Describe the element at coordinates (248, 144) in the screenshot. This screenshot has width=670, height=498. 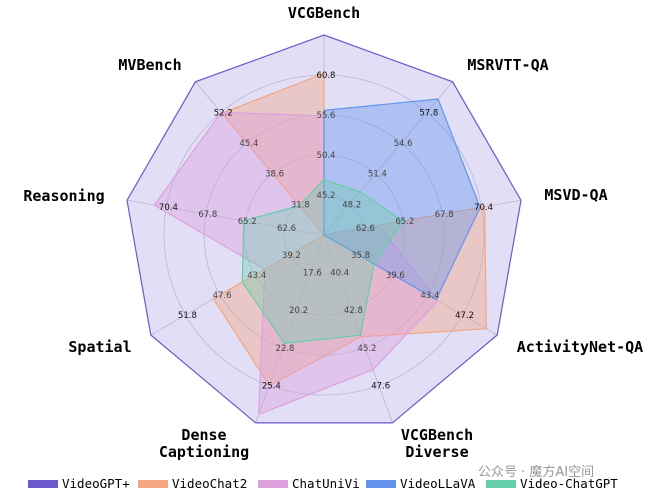
I see `tick-label: 45.4` at that location.